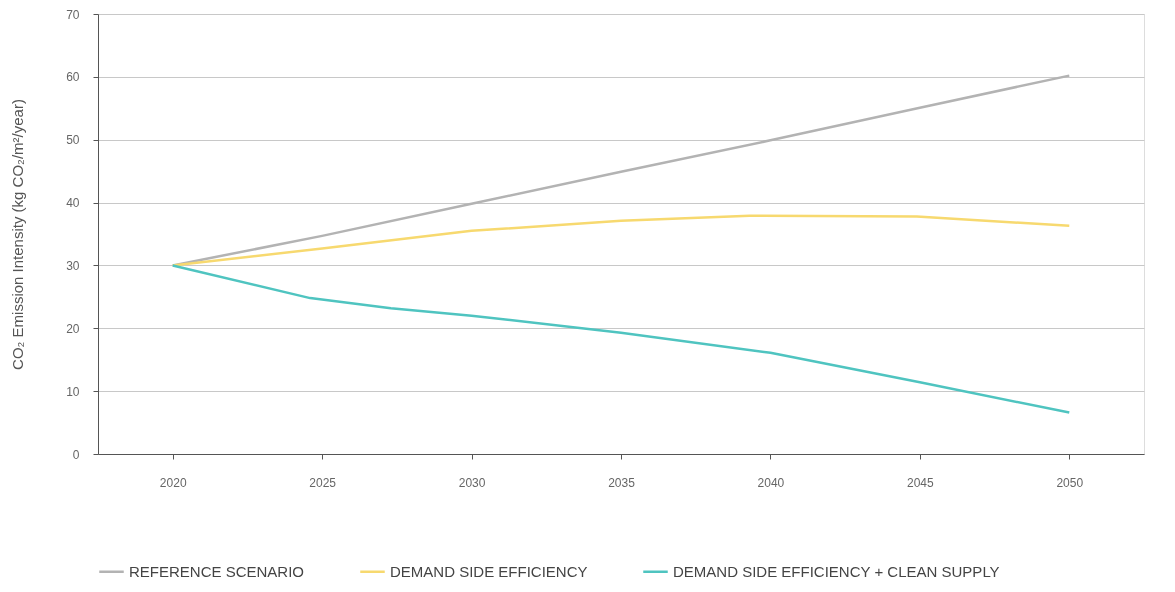  What do you see at coordinates (836, 571) in the screenshot?
I see `legend-label: DEMAND SIDE EFFICIENCY + CLEAN SUPPLY` at bounding box center [836, 571].